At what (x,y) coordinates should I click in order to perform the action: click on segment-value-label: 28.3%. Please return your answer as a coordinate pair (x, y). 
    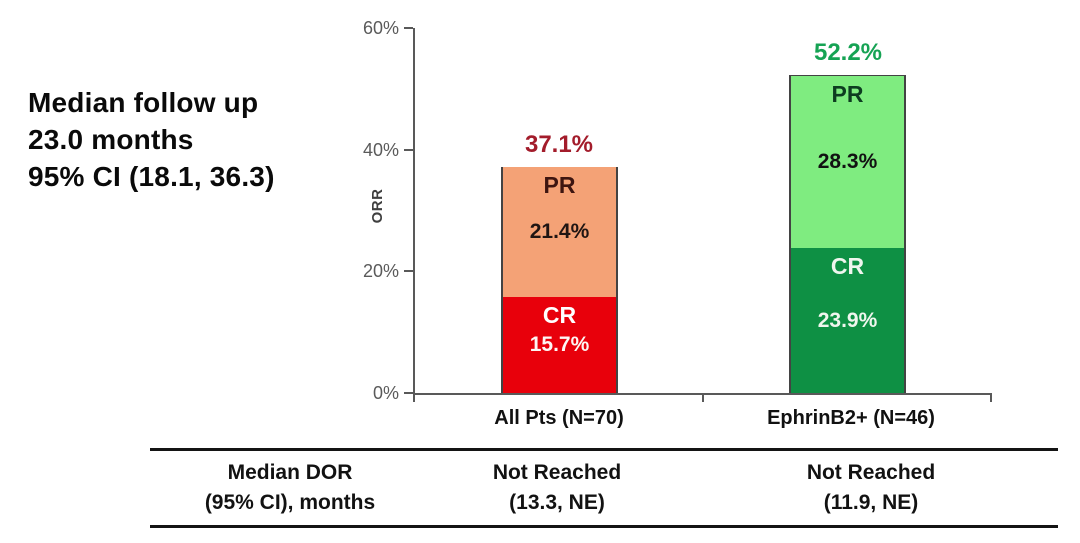
    Looking at the image, I should click on (847, 161).